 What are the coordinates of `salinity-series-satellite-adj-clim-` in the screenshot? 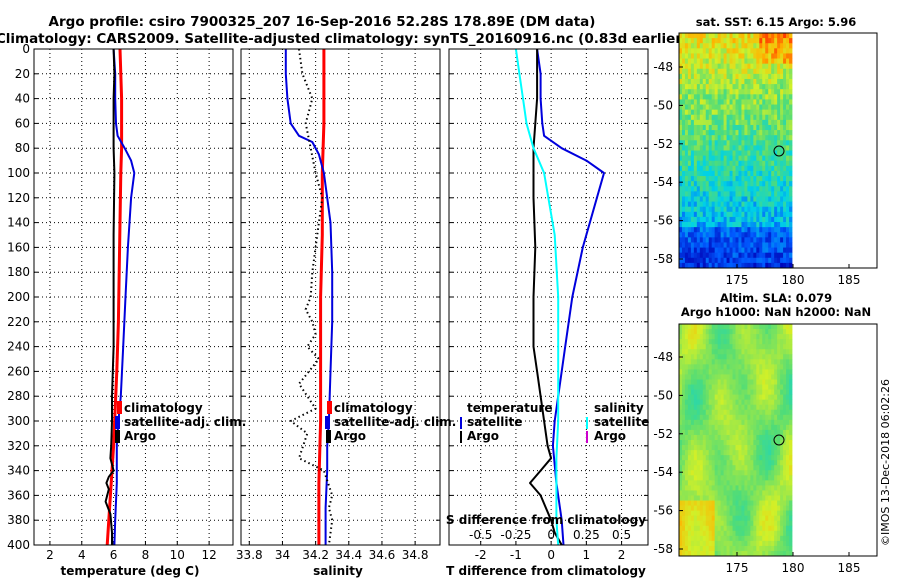 It's located at (309, 297).